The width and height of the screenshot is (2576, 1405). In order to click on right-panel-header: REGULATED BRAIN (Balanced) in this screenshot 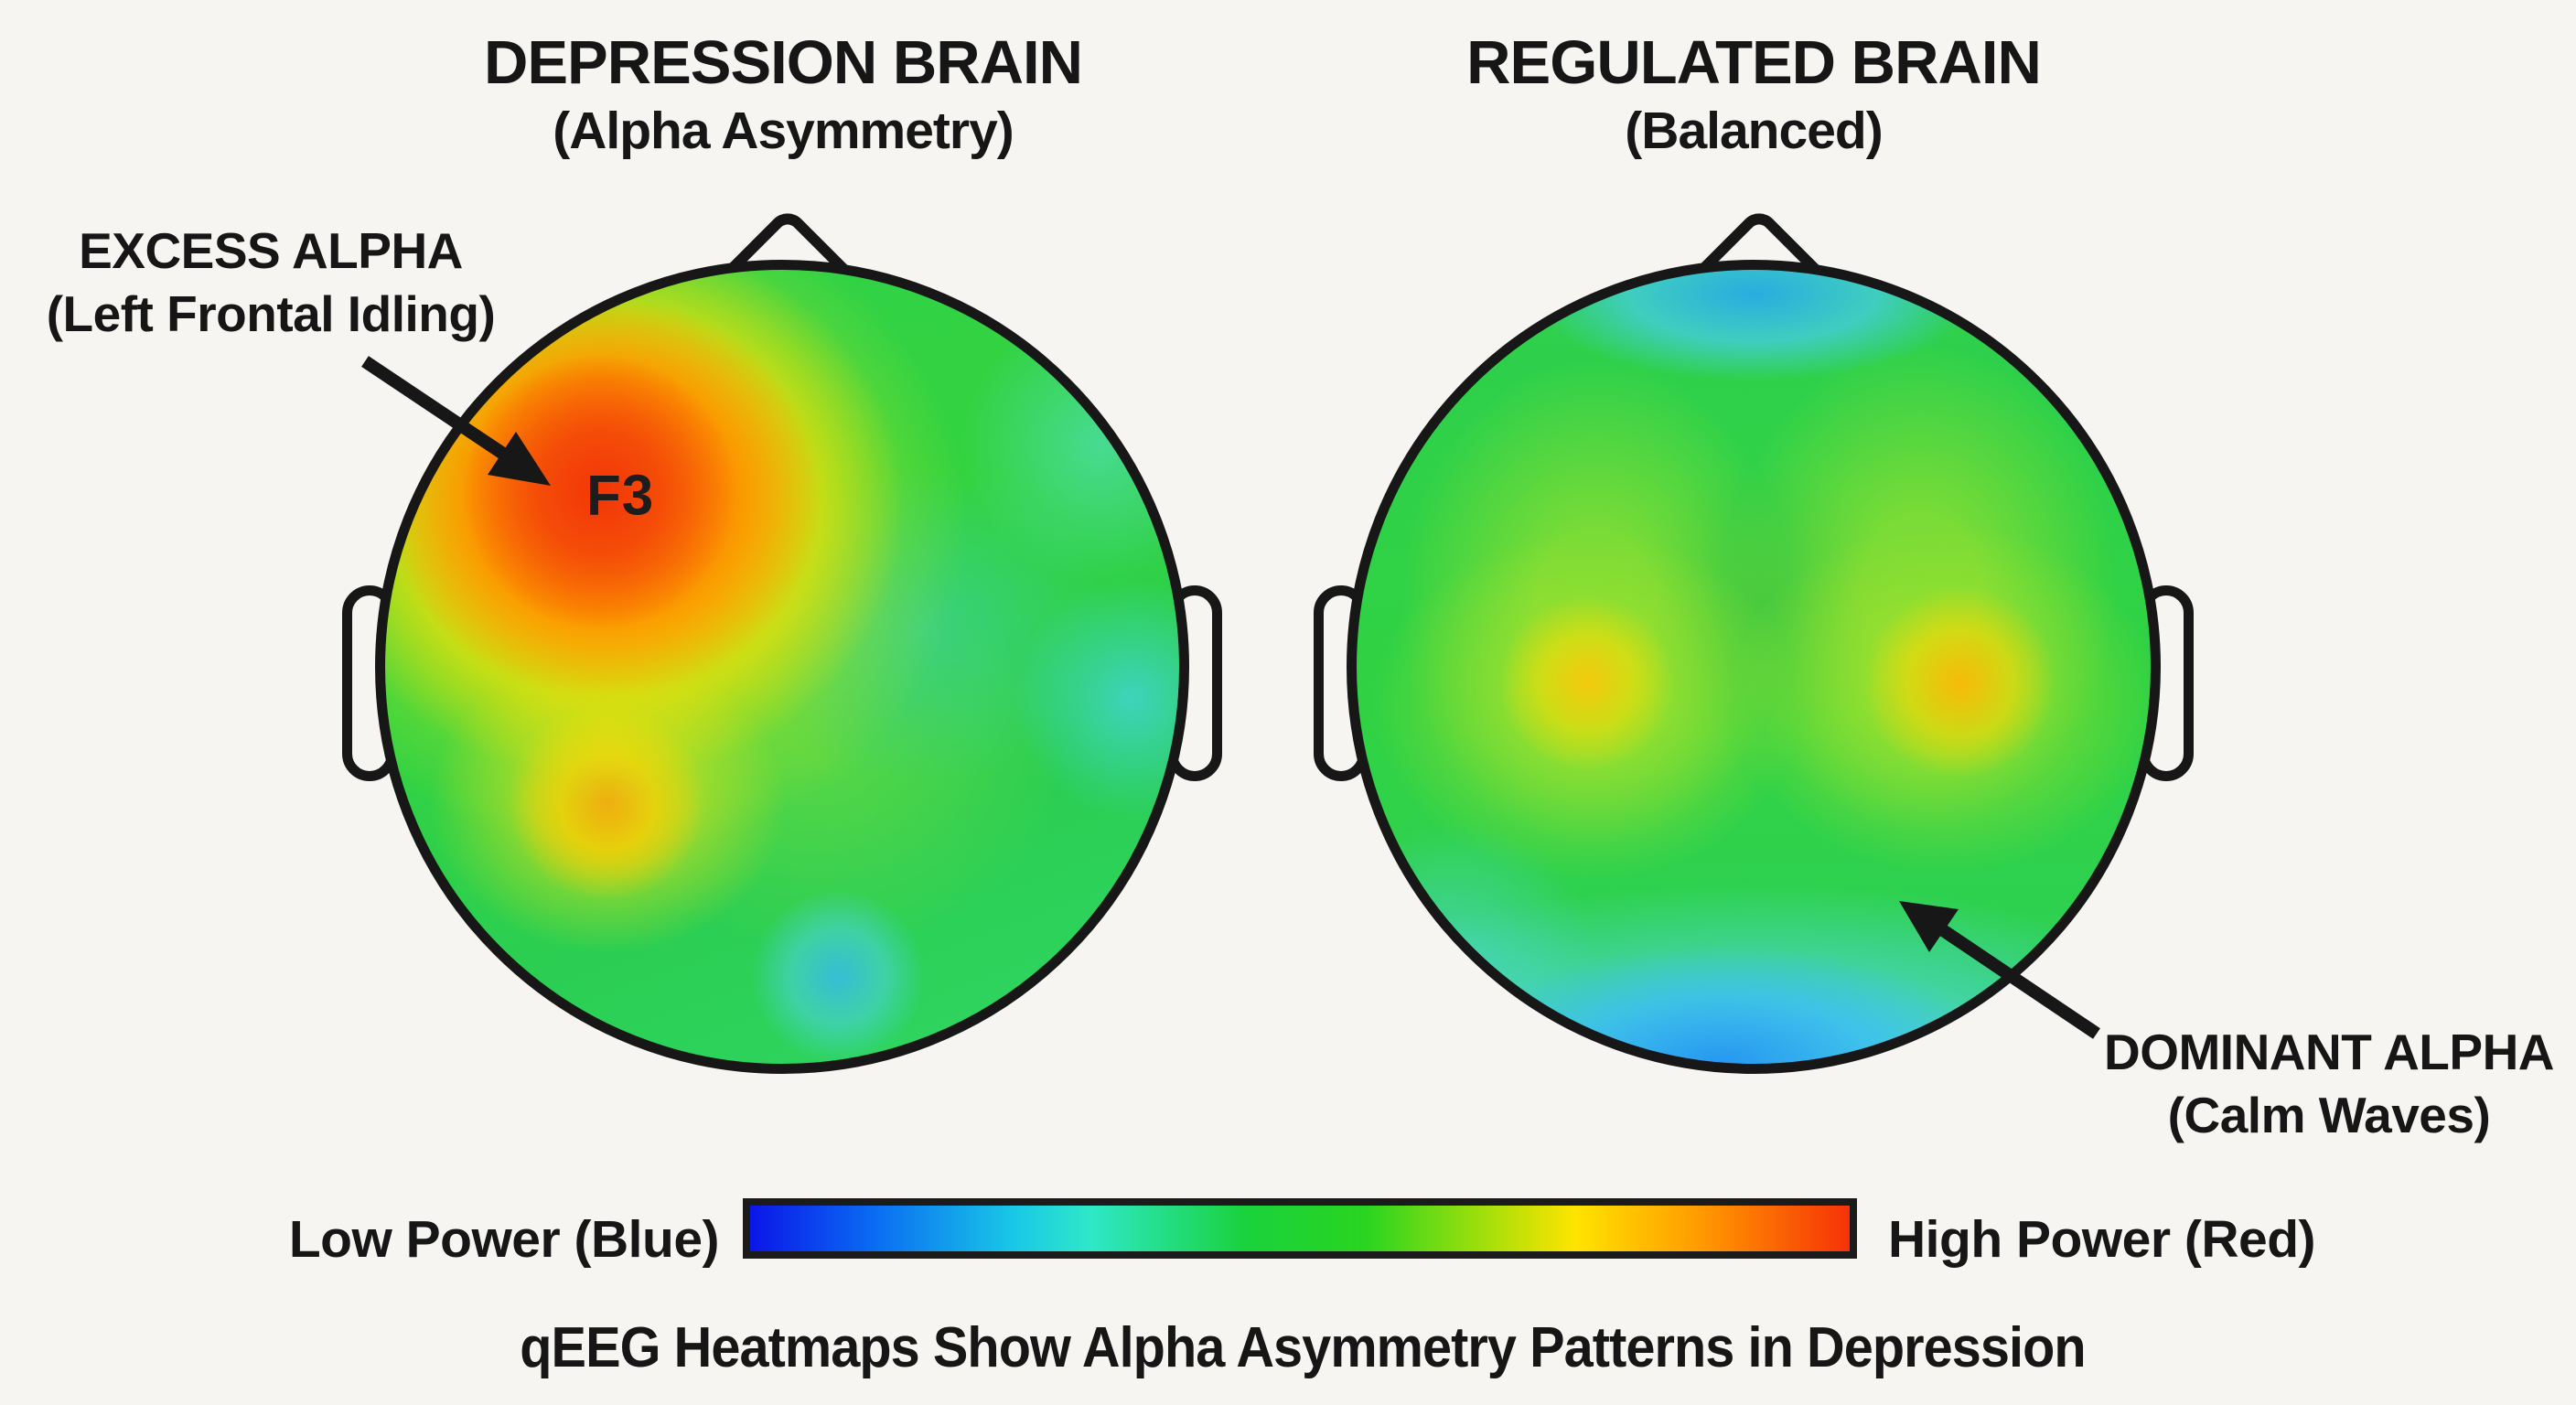, I will do `click(1754, 94)`.